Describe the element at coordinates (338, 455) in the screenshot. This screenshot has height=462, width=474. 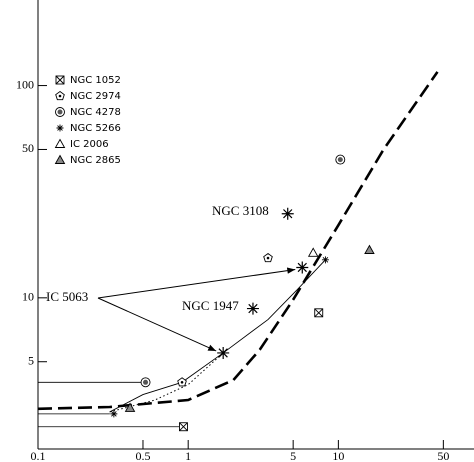
I see `x-tick-label: 10` at that location.